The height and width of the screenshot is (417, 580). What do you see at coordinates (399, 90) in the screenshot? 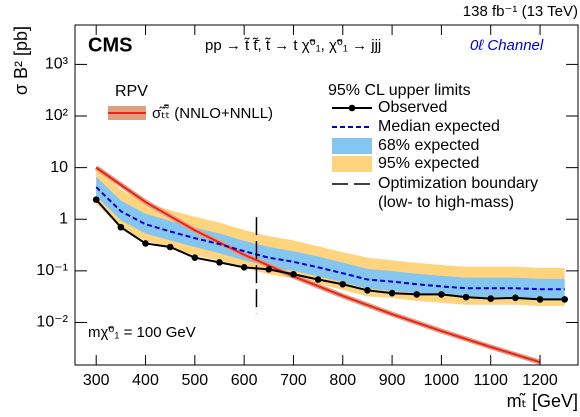
I see `legend-header: 95% CL upper limits` at bounding box center [399, 90].